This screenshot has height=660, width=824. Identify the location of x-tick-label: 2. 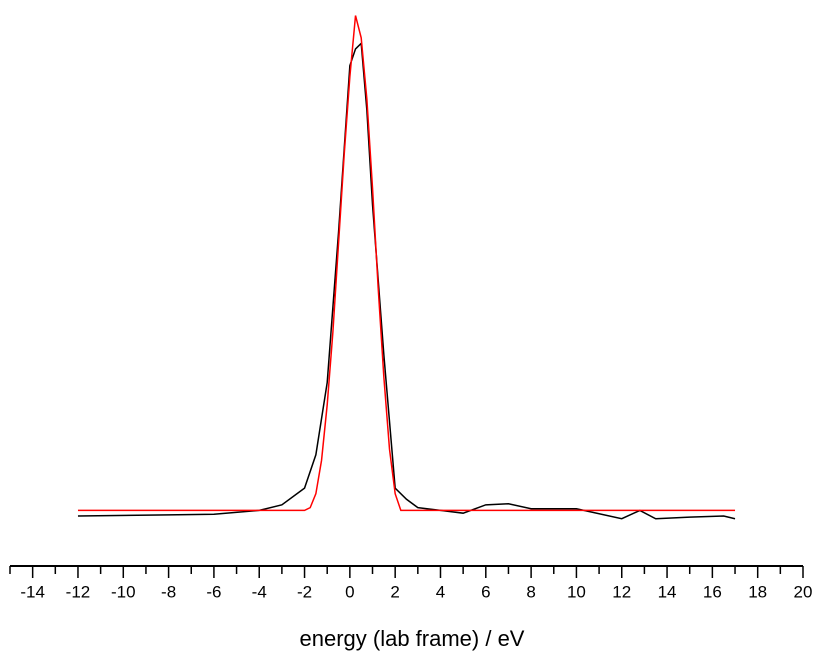
(394, 591).